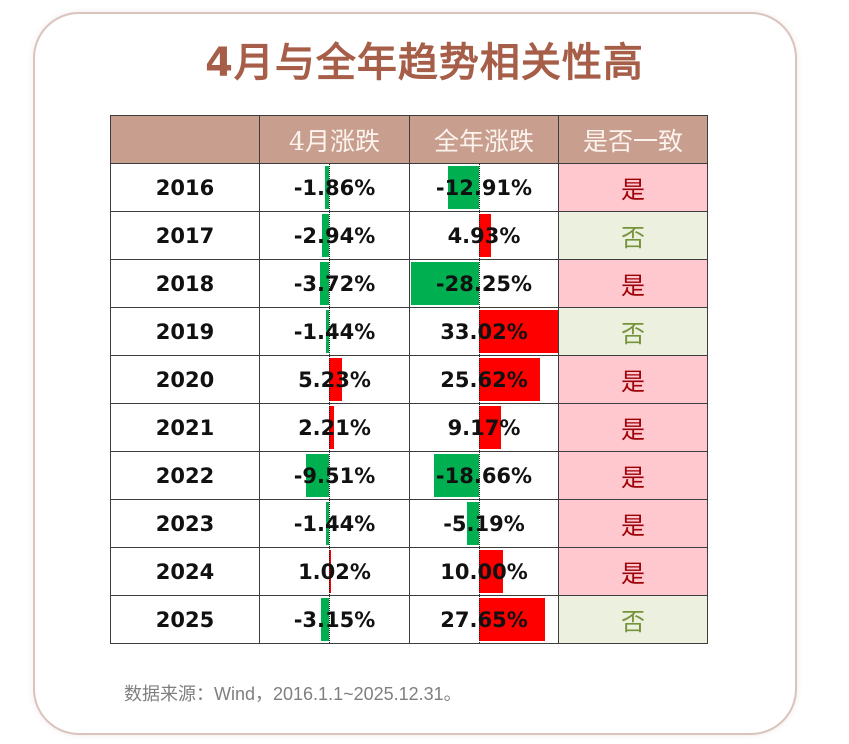 The height and width of the screenshot is (744, 849). What do you see at coordinates (185, 523) in the screenshot?
I see `year-cell: 2023` at bounding box center [185, 523].